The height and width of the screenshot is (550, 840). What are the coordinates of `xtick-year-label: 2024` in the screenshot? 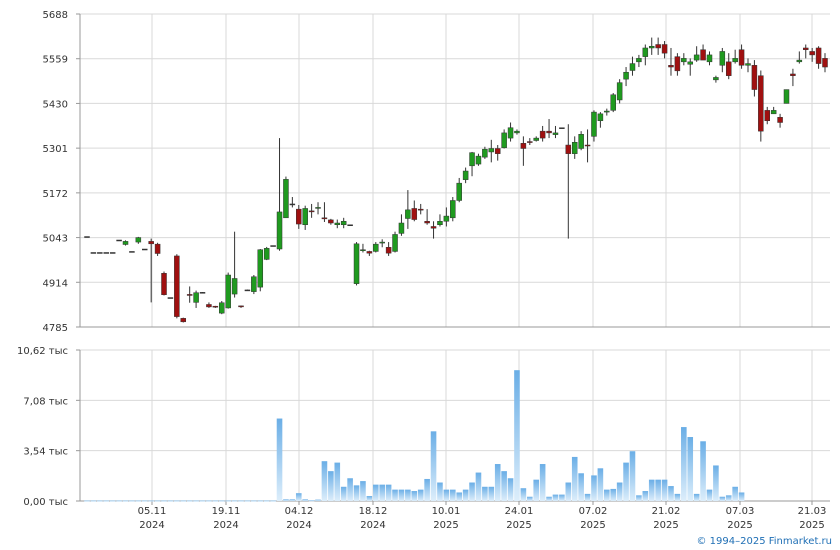 It's located at (298, 525).